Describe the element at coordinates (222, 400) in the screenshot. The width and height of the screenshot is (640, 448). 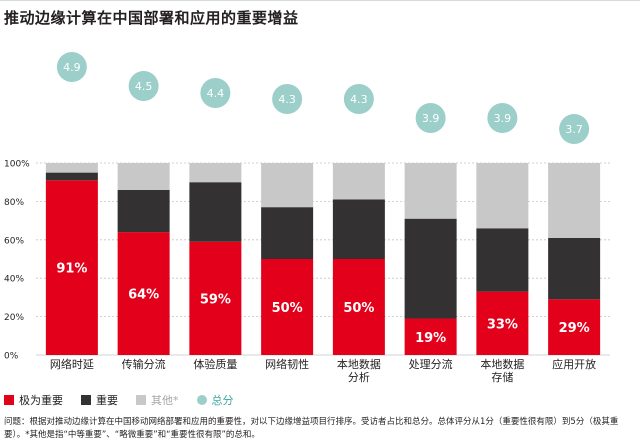
I see `legend-label-total: 总分` at that location.